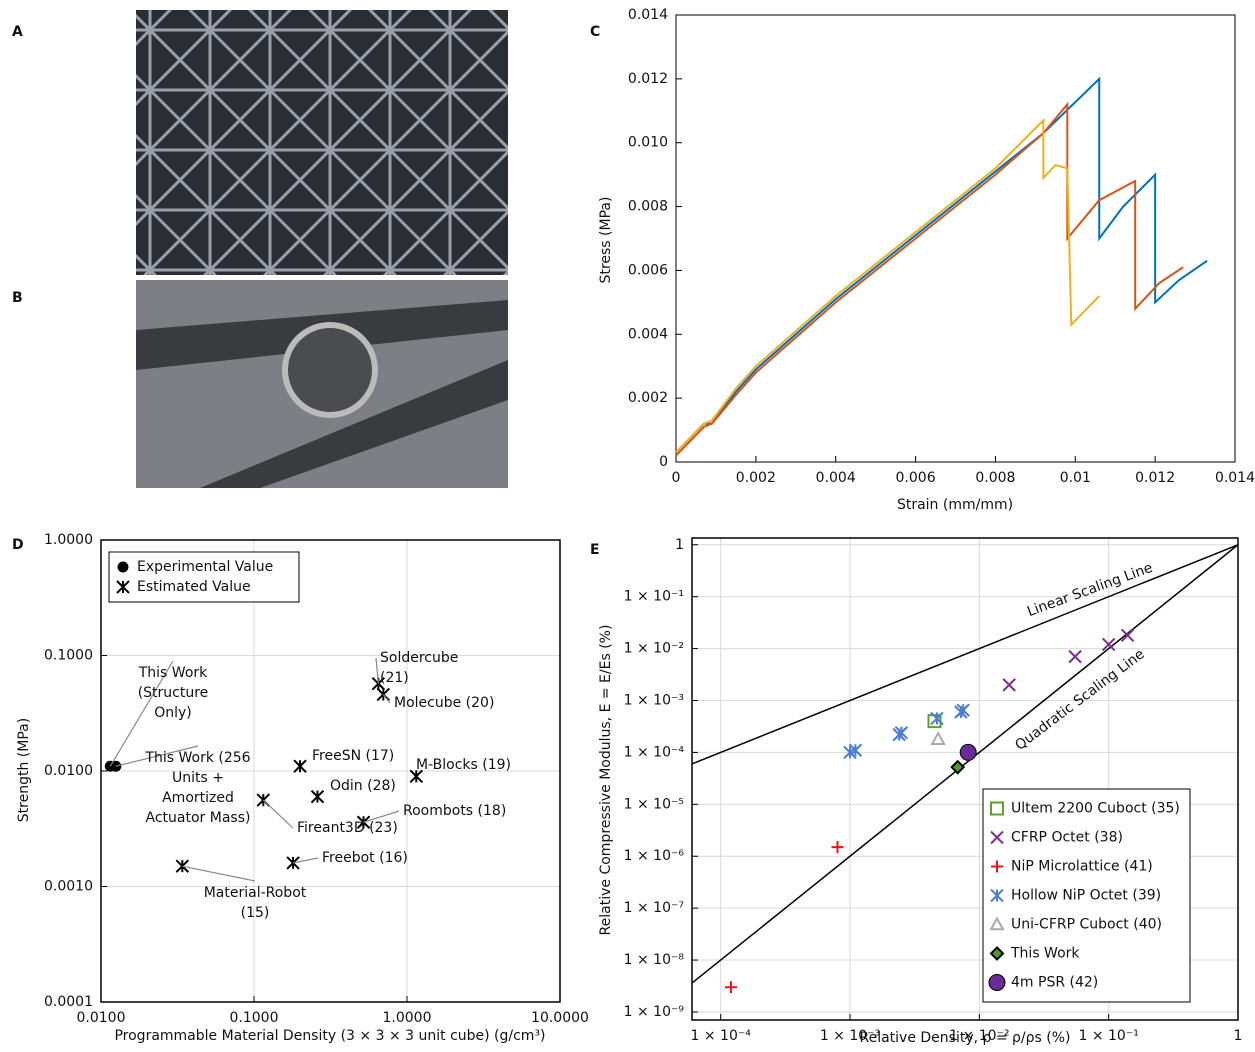  I want to click on annotation: M-Blocks (19), so click(463, 765).